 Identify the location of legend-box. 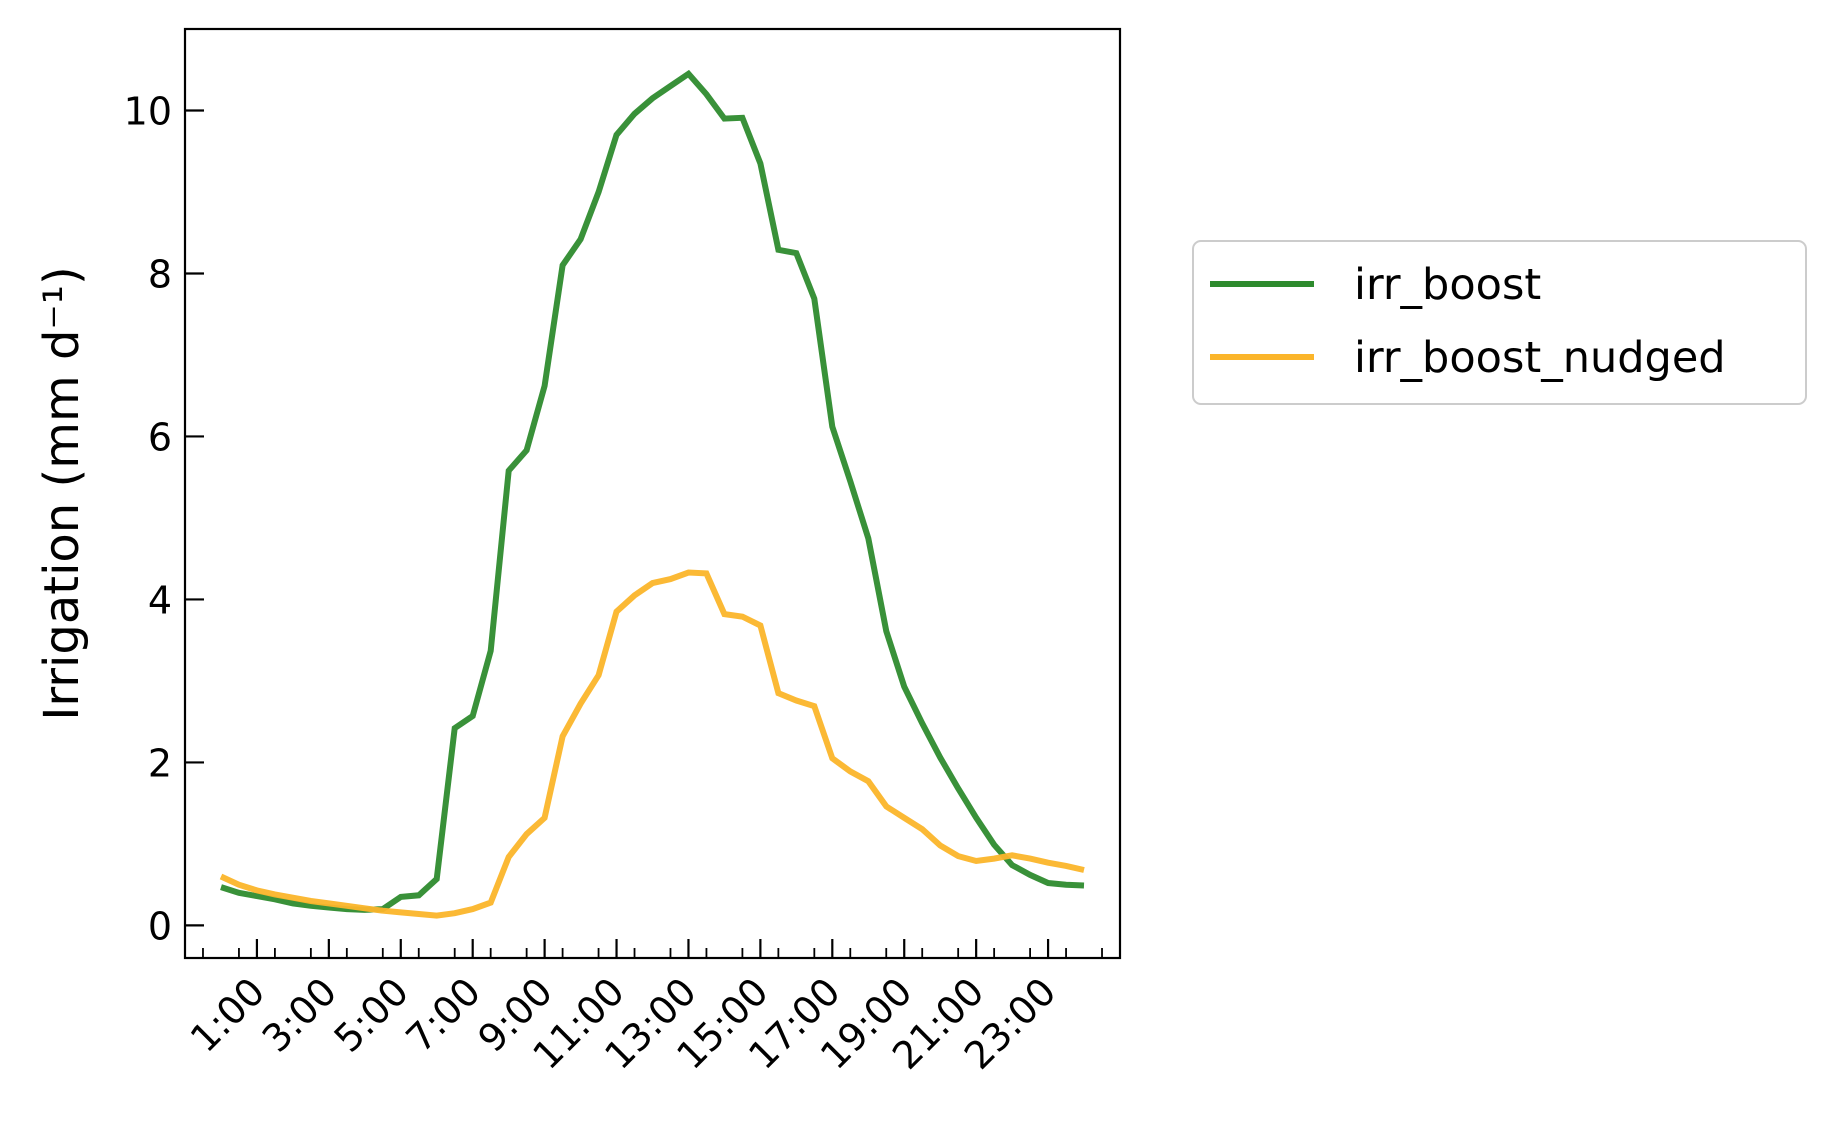
(1499, 322).